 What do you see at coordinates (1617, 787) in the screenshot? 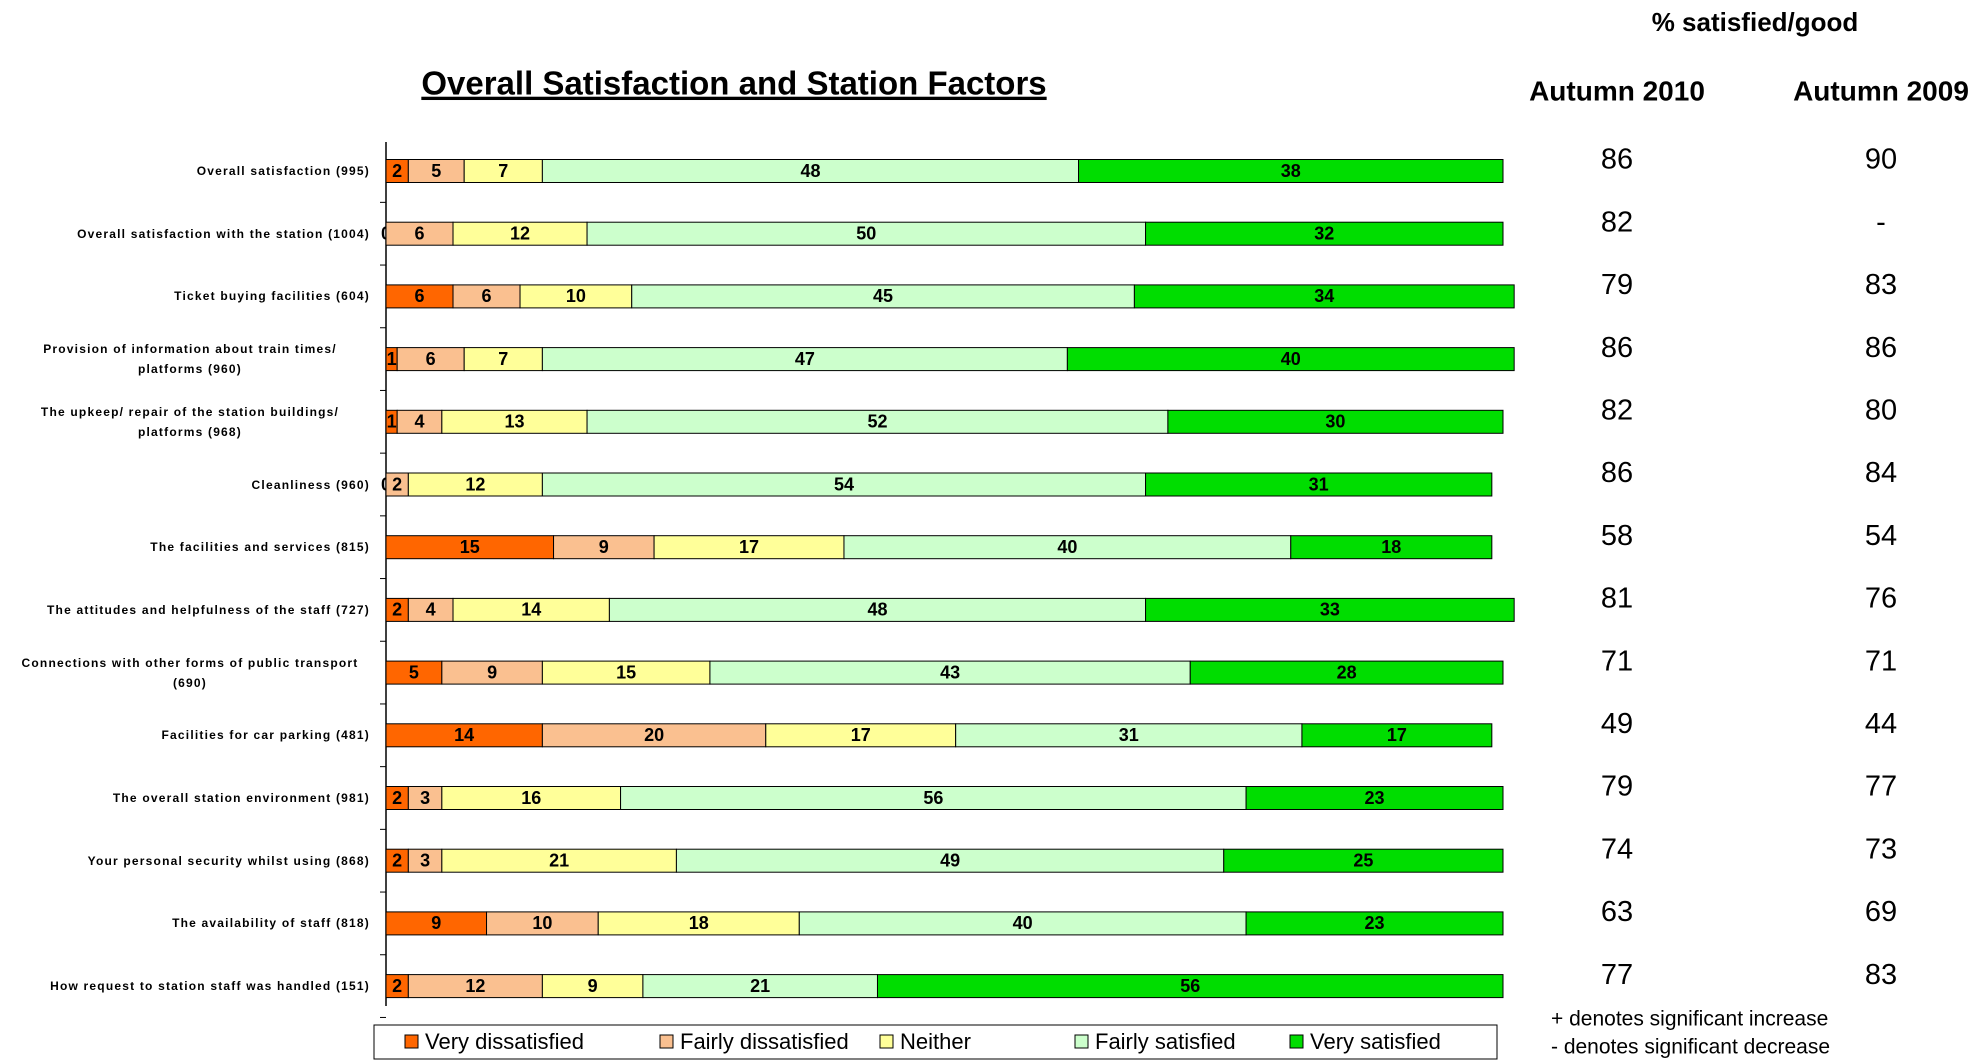
I see `table-value: 79` at bounding box center [1617, 787].